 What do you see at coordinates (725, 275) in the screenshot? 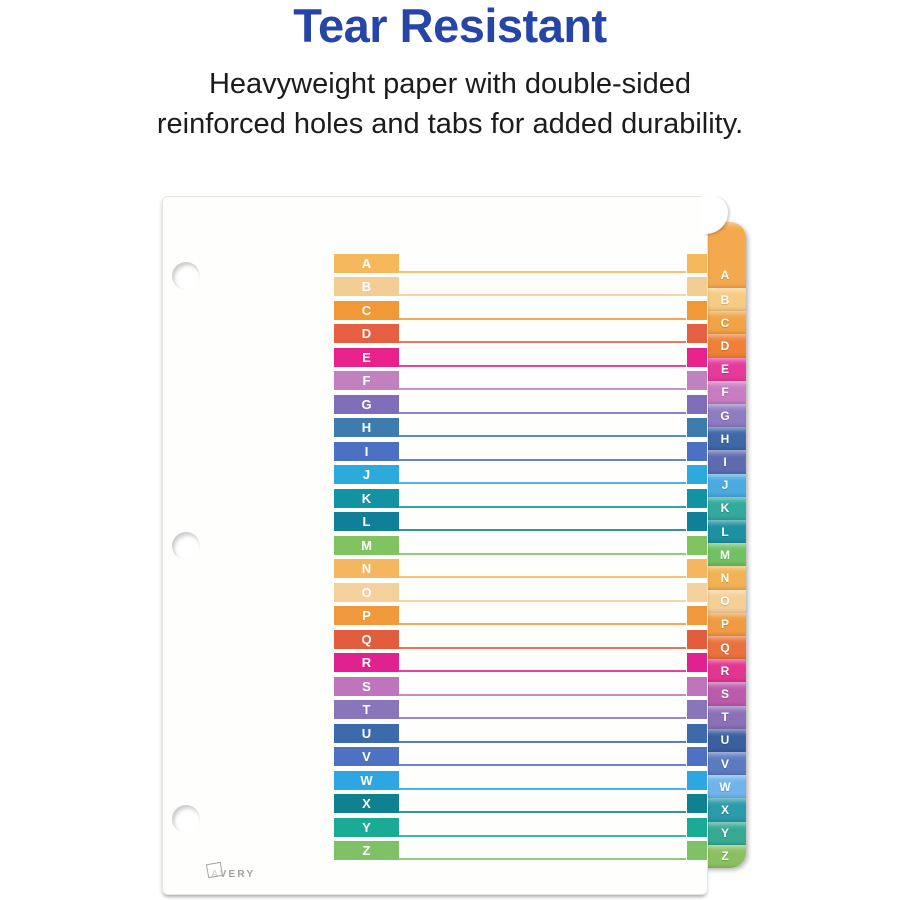
I see `tab-letter: A` at bounding box center [725, 275].